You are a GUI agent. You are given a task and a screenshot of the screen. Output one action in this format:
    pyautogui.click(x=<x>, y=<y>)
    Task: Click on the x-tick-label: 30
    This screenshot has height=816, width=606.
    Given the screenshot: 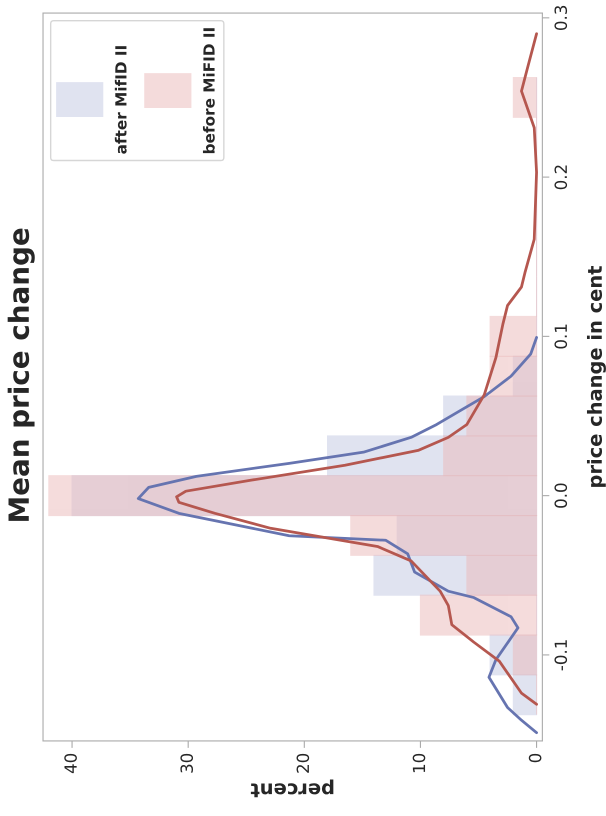 What is the action you would take?
    pyautogui.click(x=187, y=763)
    